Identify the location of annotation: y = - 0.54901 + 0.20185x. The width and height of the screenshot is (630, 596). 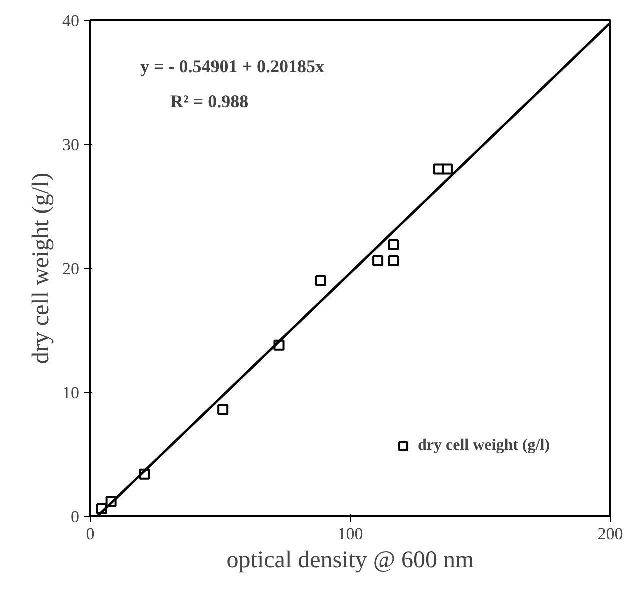
(232, 66).